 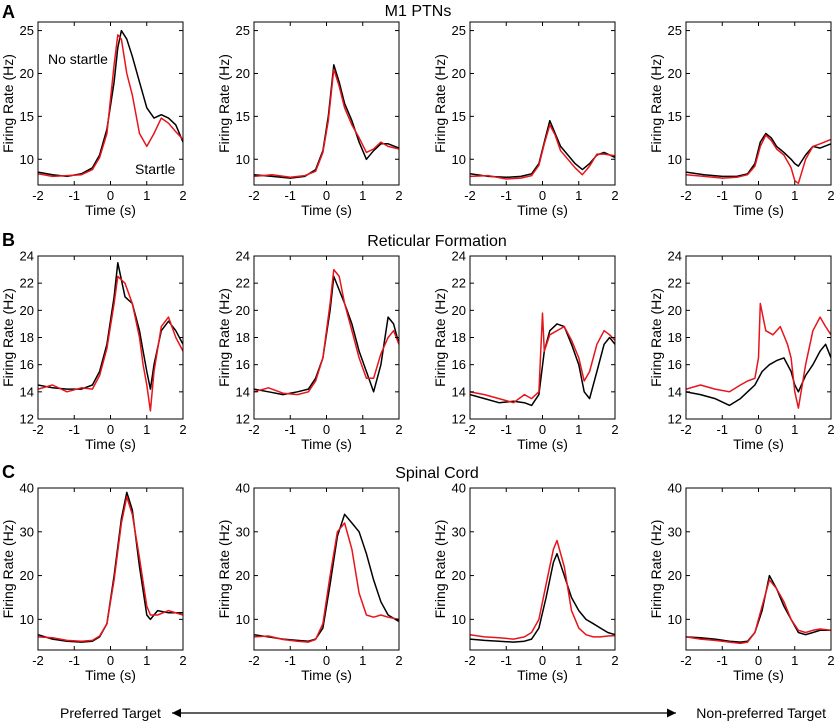 I want to click on panel-c-3: -2 -1 0 1 2 10 20 30 40 Time (s) Firing Rate (Hz), so click(x=525, y=582).